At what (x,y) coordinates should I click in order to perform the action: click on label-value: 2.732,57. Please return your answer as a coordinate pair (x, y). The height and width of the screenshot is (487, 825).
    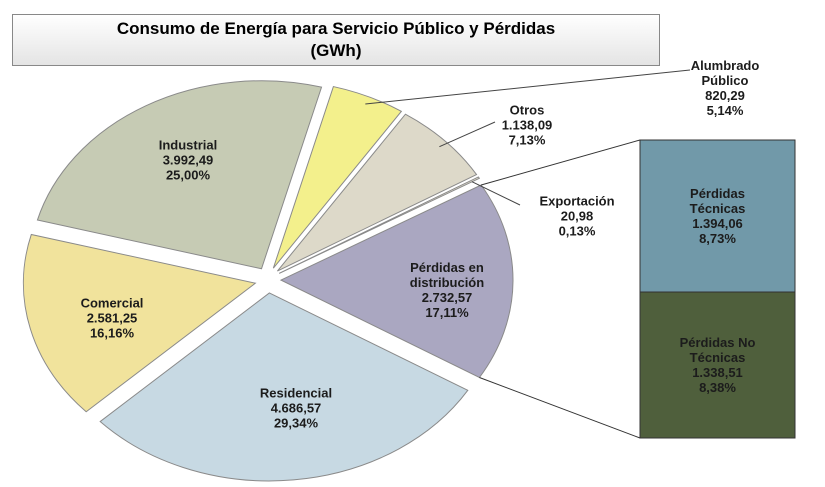
    Looking at the image, I should click on (447, 297).